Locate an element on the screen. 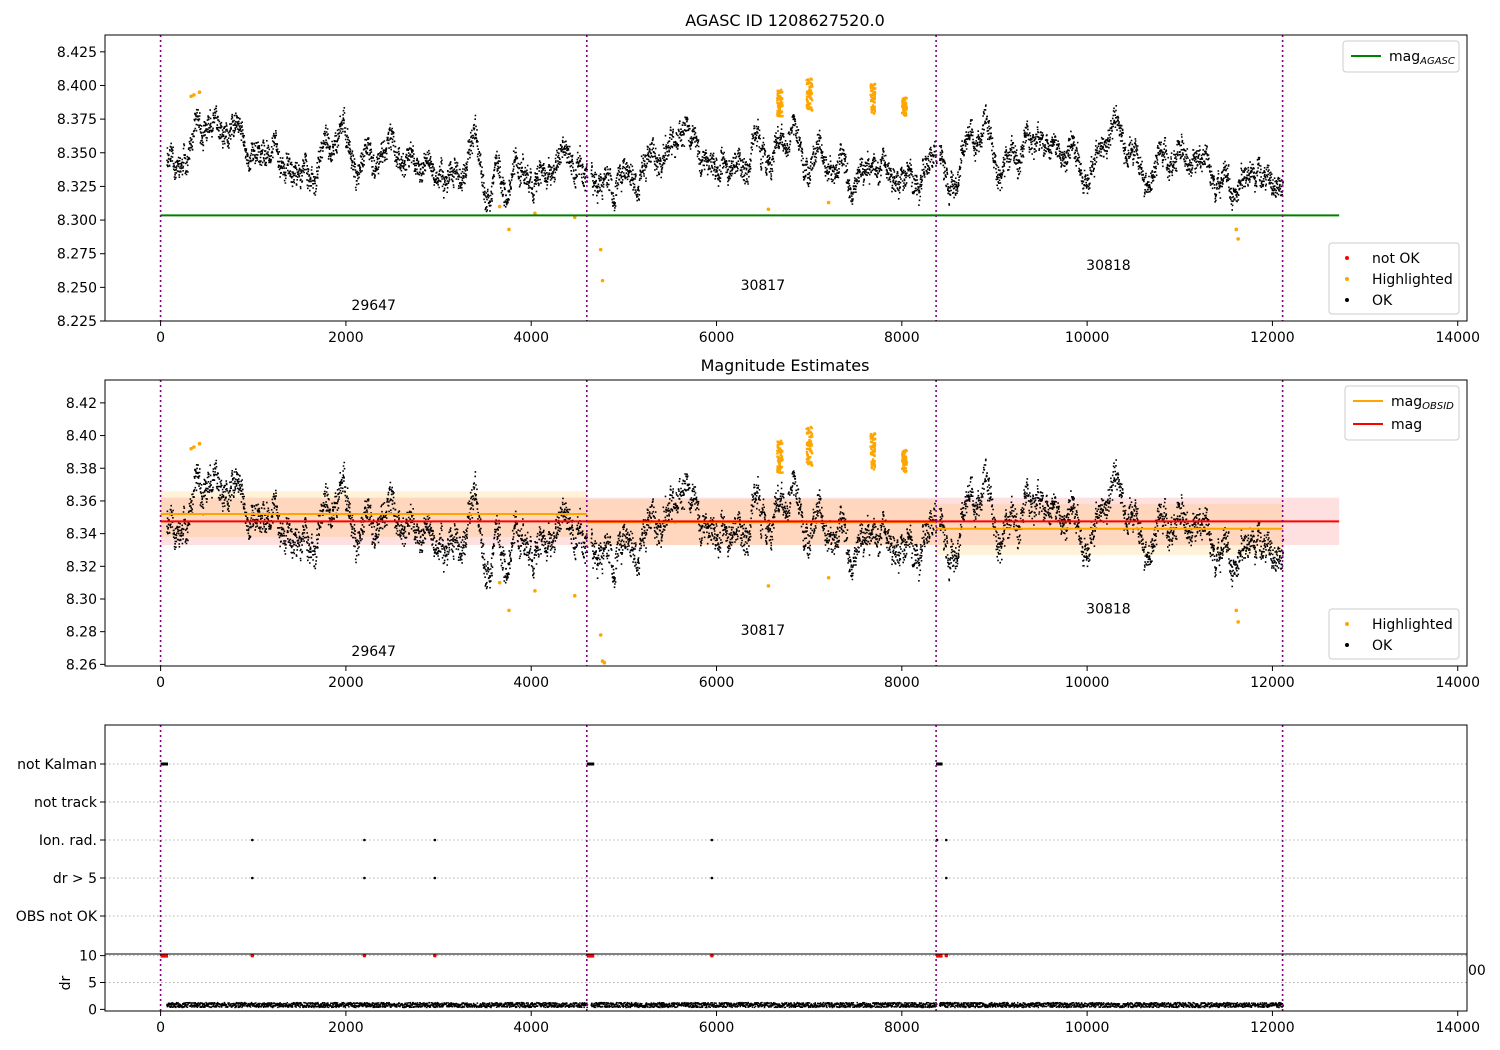 The height and width of the screenshot is (1050, 1500). x-tick-label: 14000 is located at coordinates (1457, 1028).